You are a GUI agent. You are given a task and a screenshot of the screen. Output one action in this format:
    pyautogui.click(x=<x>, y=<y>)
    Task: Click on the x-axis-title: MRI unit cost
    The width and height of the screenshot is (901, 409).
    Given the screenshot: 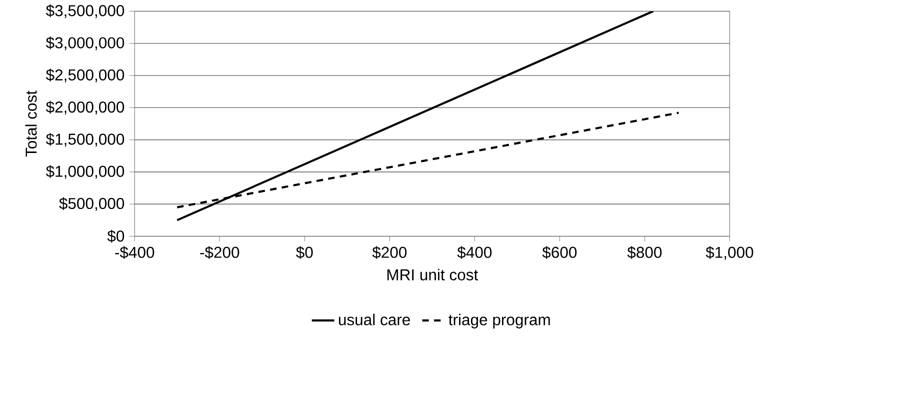 What is the action you would take?
    pyautogui.click(x=432, y=274)
    